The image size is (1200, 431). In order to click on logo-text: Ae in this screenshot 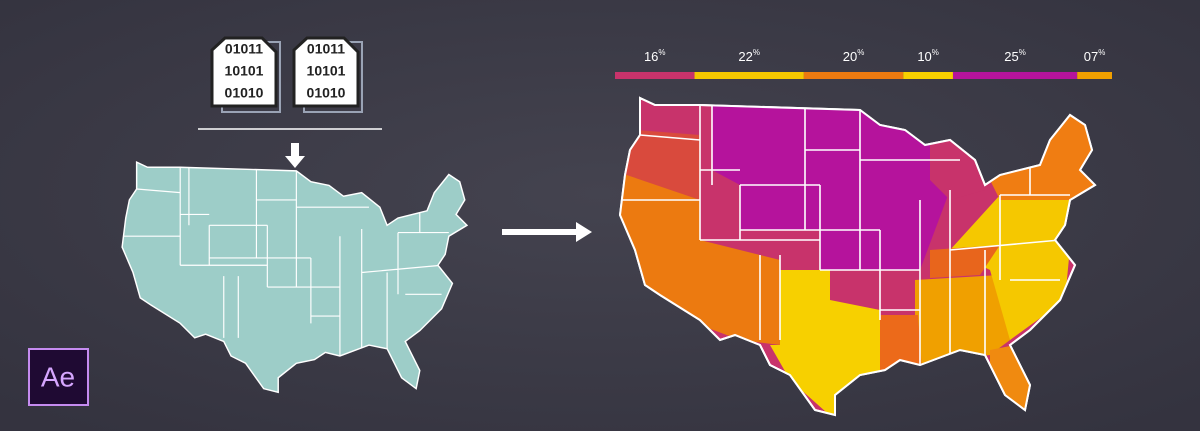, I will do `click(58, 376)`.